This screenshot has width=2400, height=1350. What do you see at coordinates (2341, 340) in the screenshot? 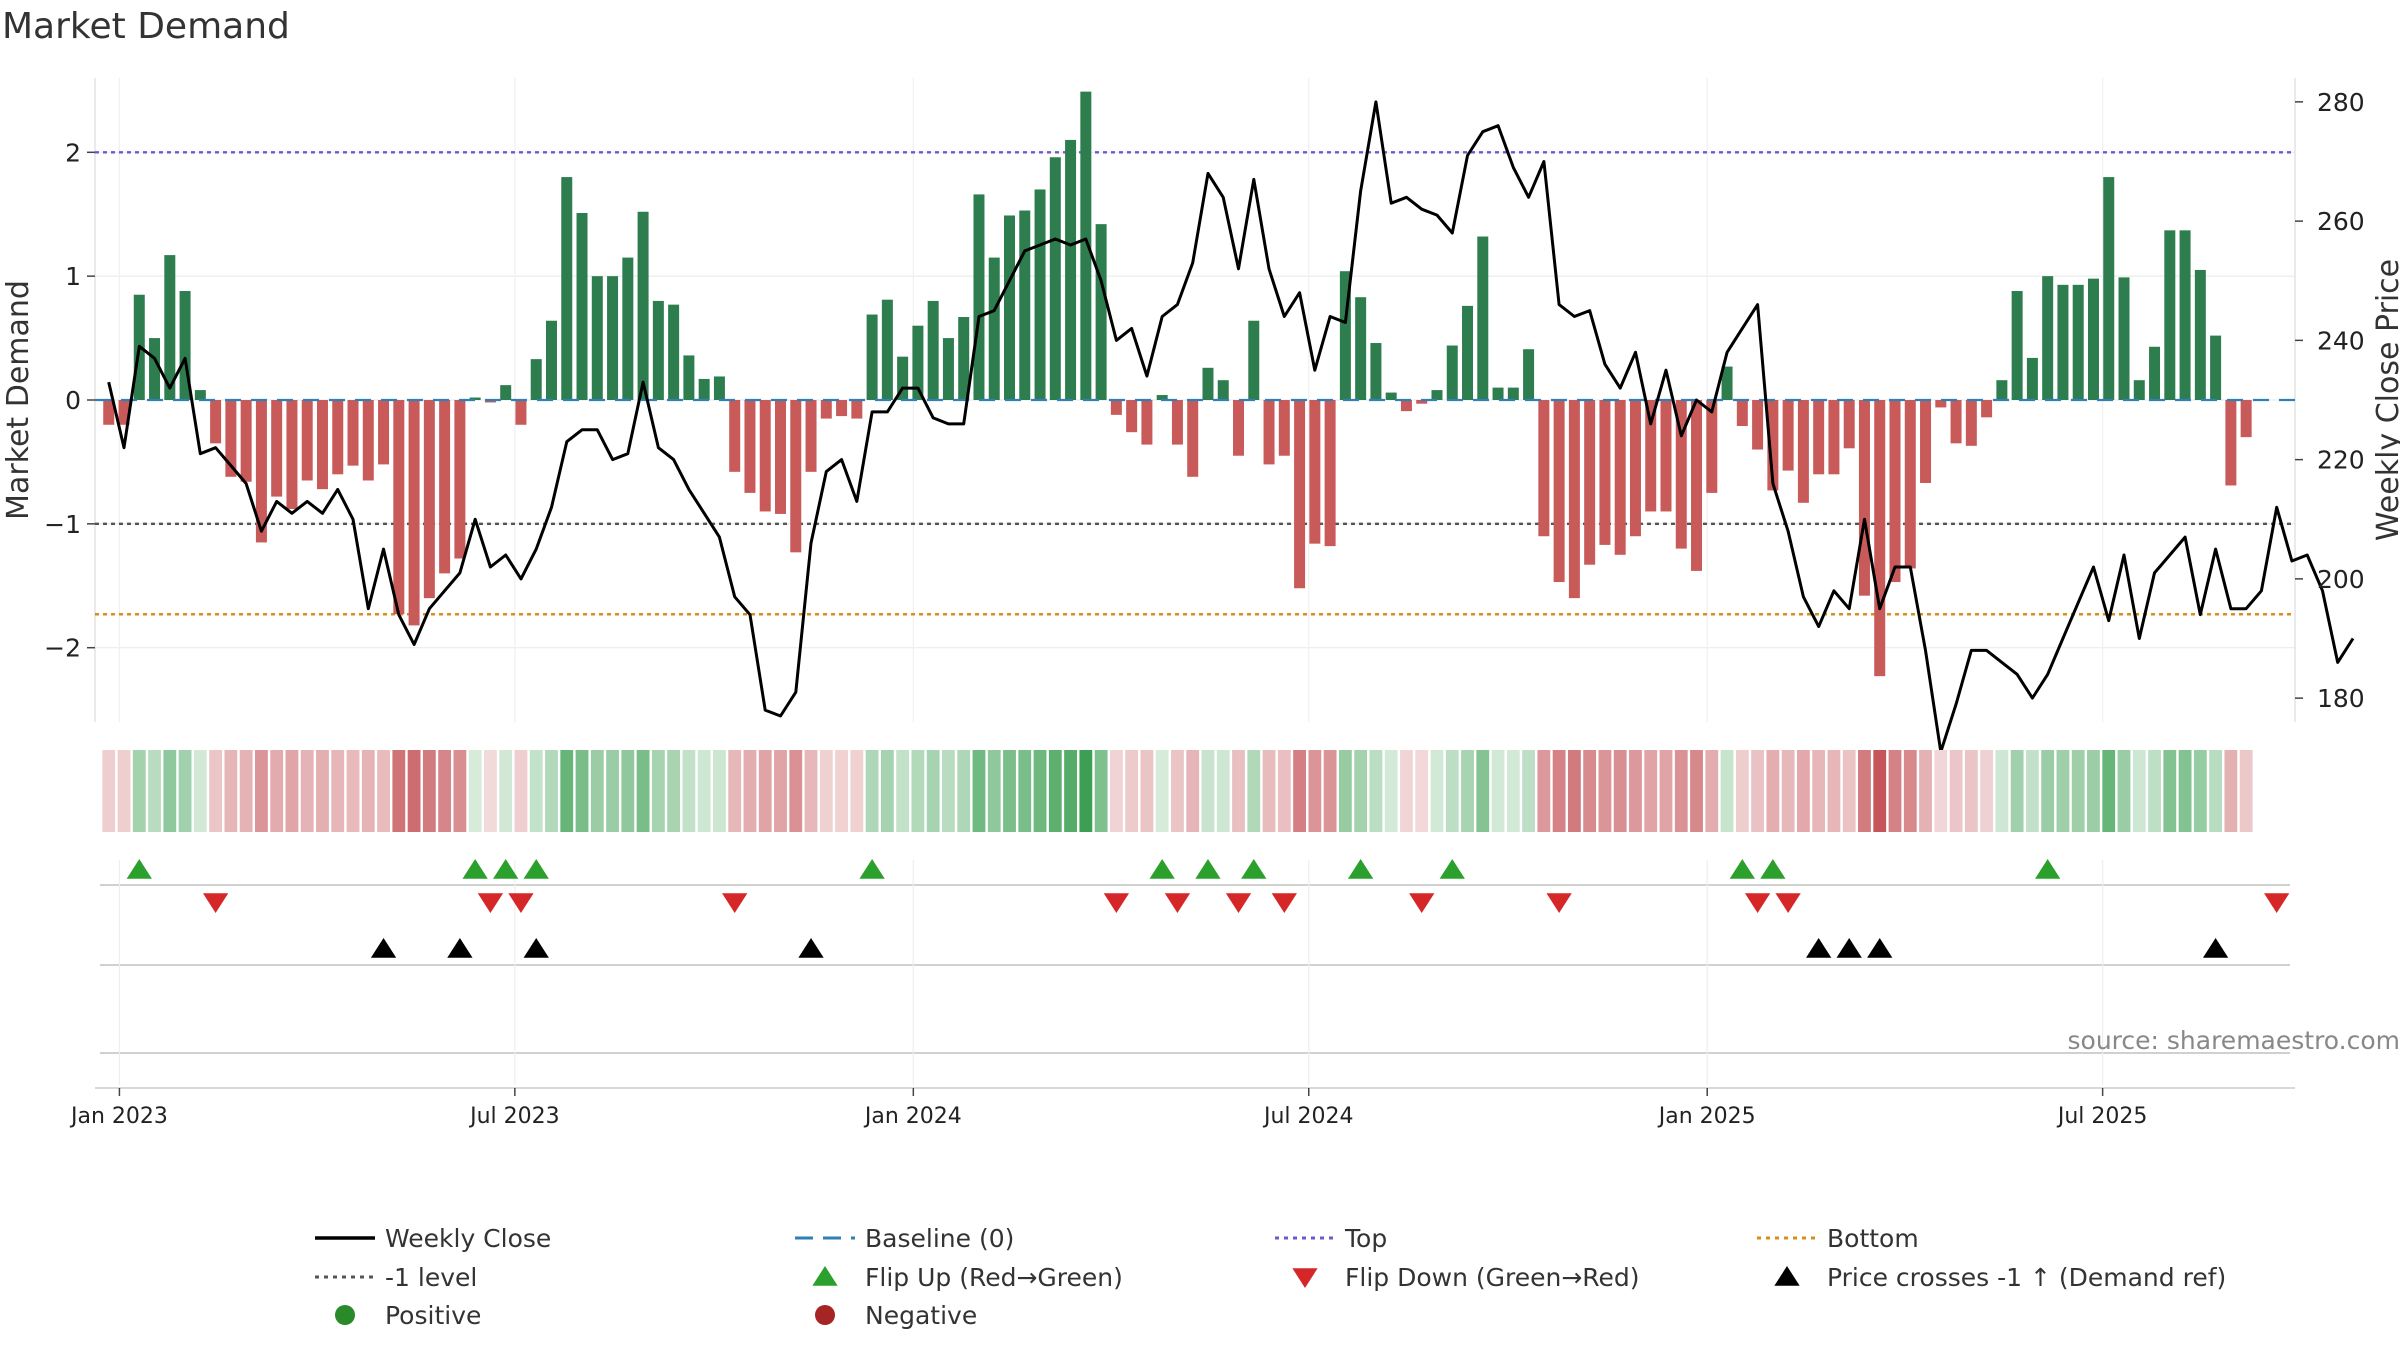
I see `y2-tick-label: 240` at bounding box center [2341, 340].